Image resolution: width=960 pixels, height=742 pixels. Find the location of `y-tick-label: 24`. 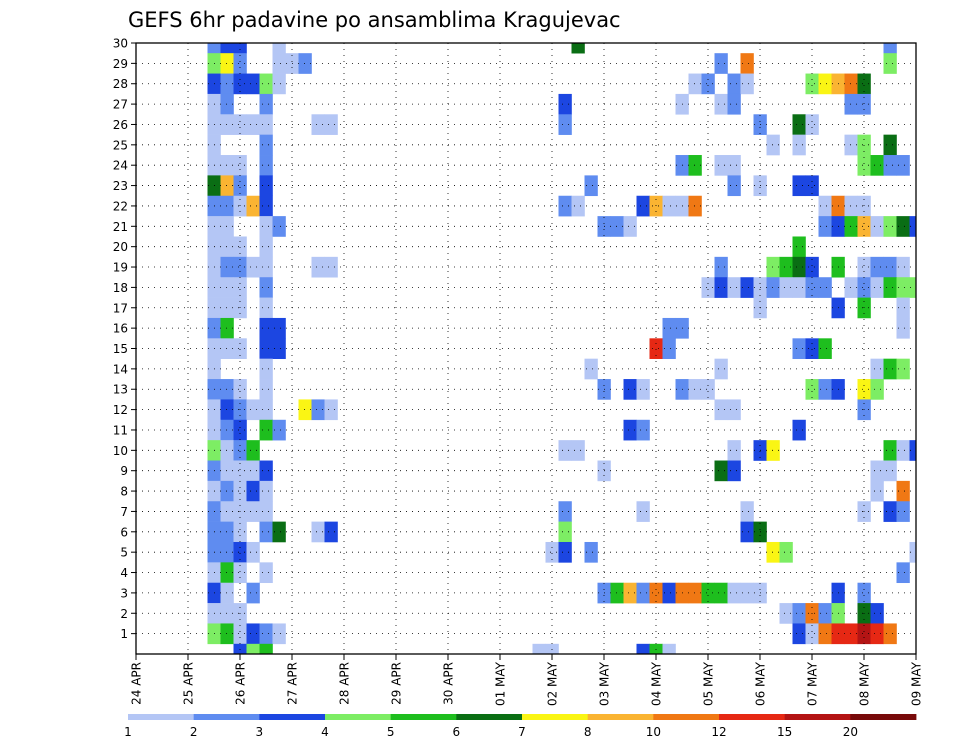

y-tick-label: 24 is located at coordinates (120, 166).